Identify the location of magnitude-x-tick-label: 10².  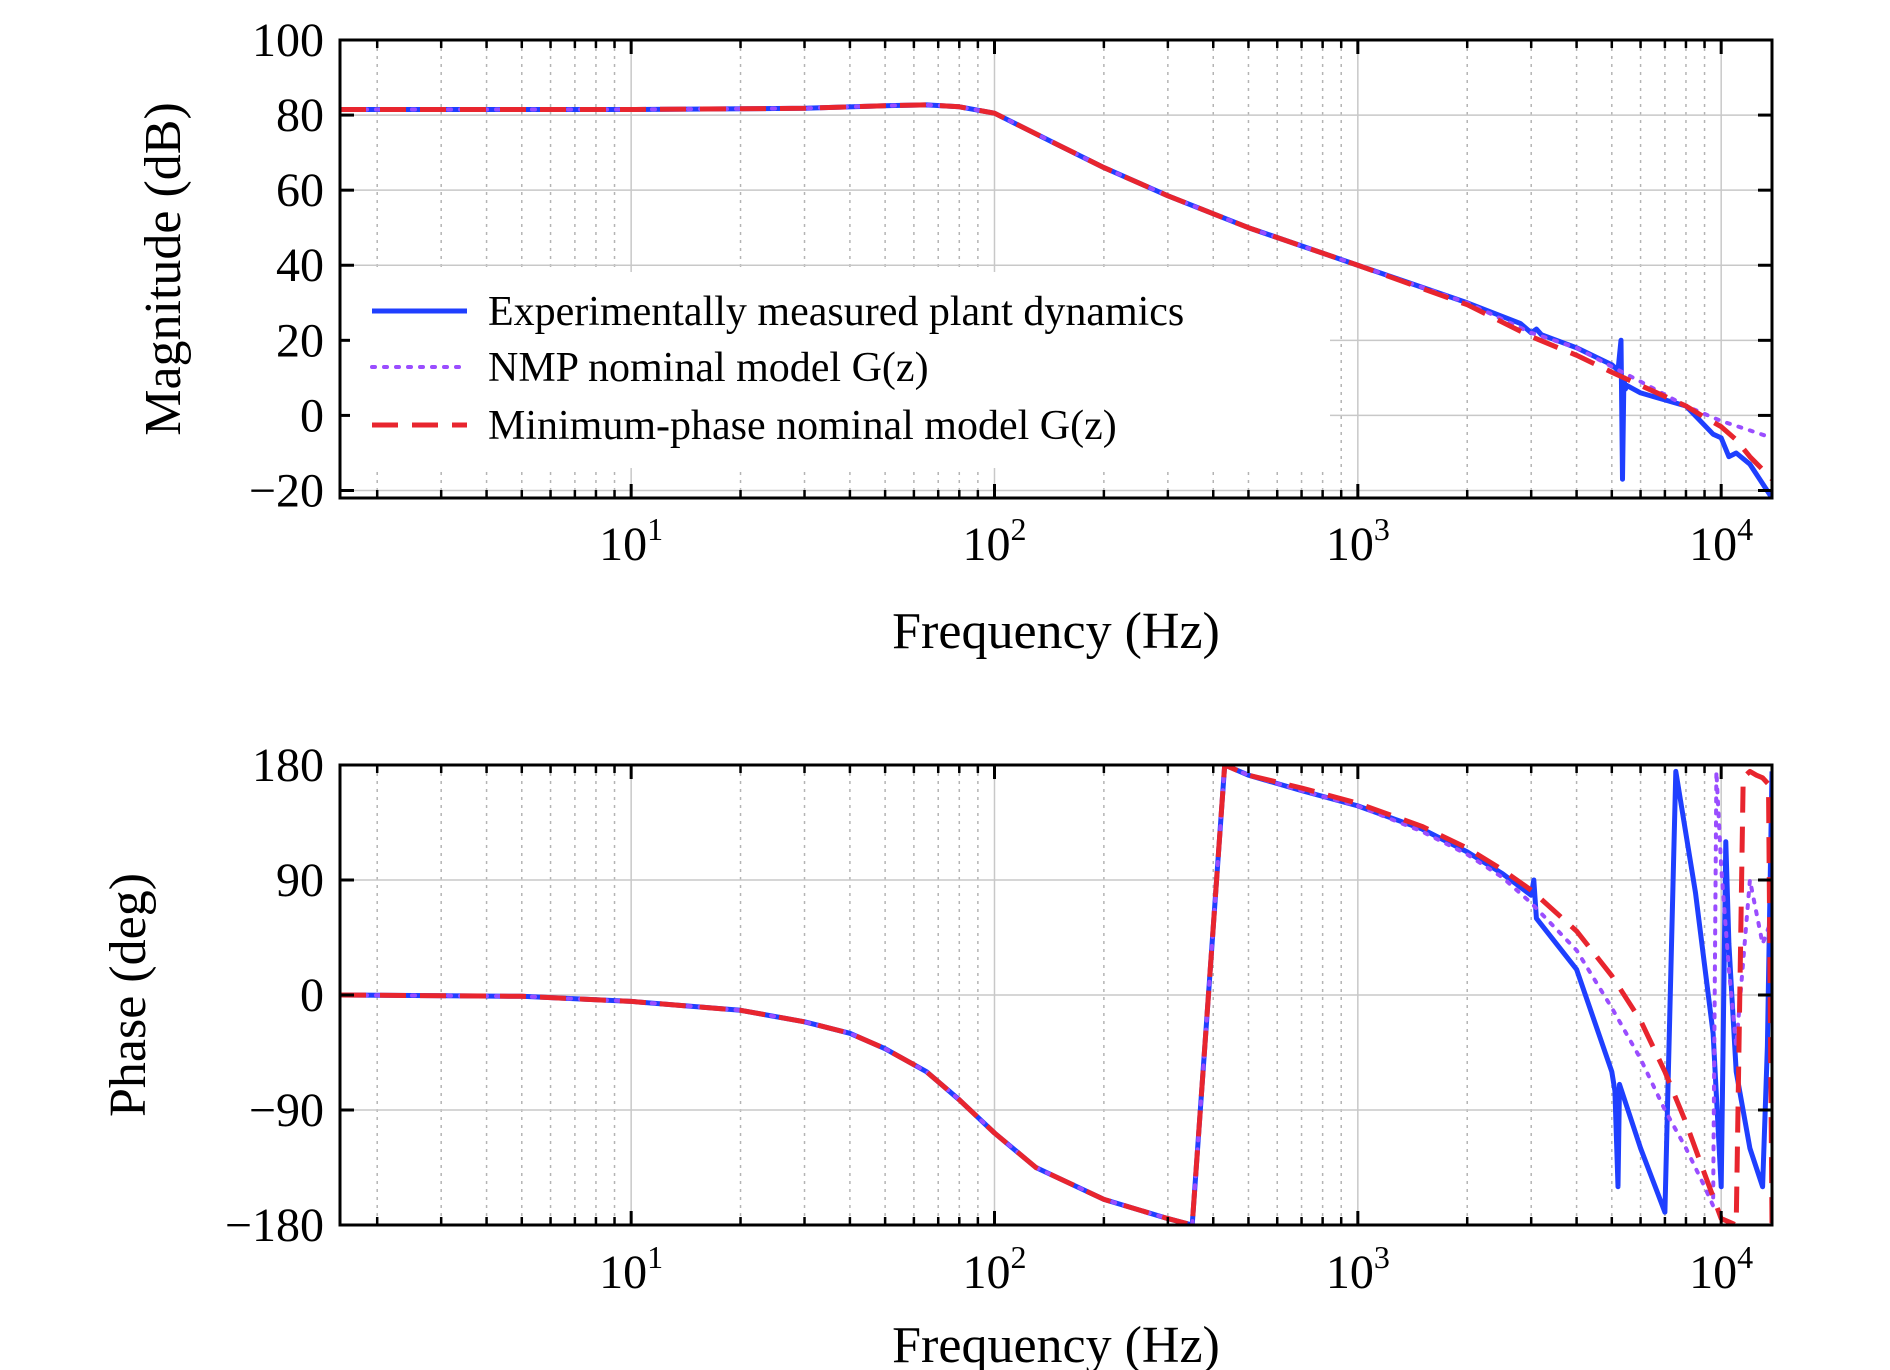
(994, 541).